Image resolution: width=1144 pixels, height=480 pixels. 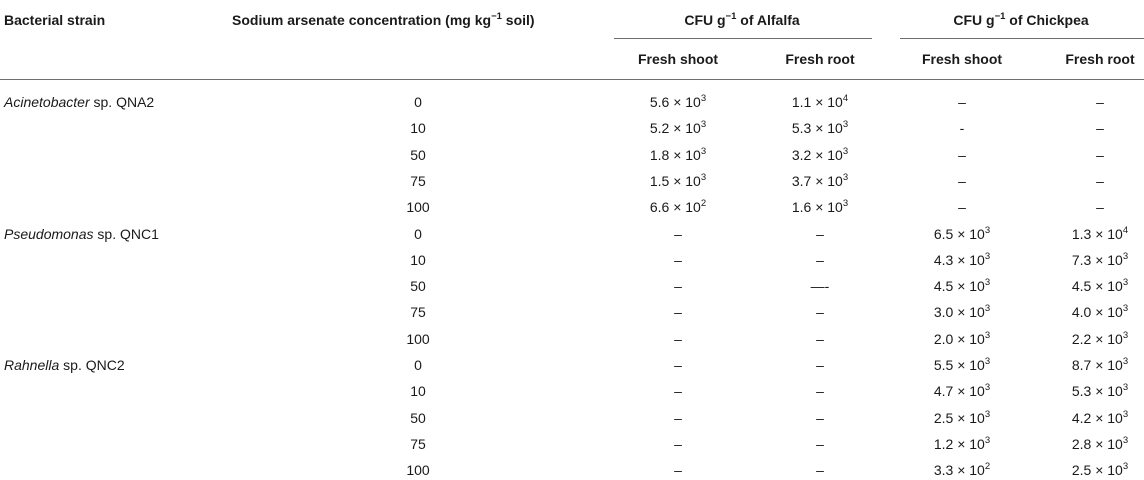 What do you see at coordinates (55, 20) in the screenshot?
I see `header-bacterial-strain: Bacterial strain` at bounding box center [55, 20].